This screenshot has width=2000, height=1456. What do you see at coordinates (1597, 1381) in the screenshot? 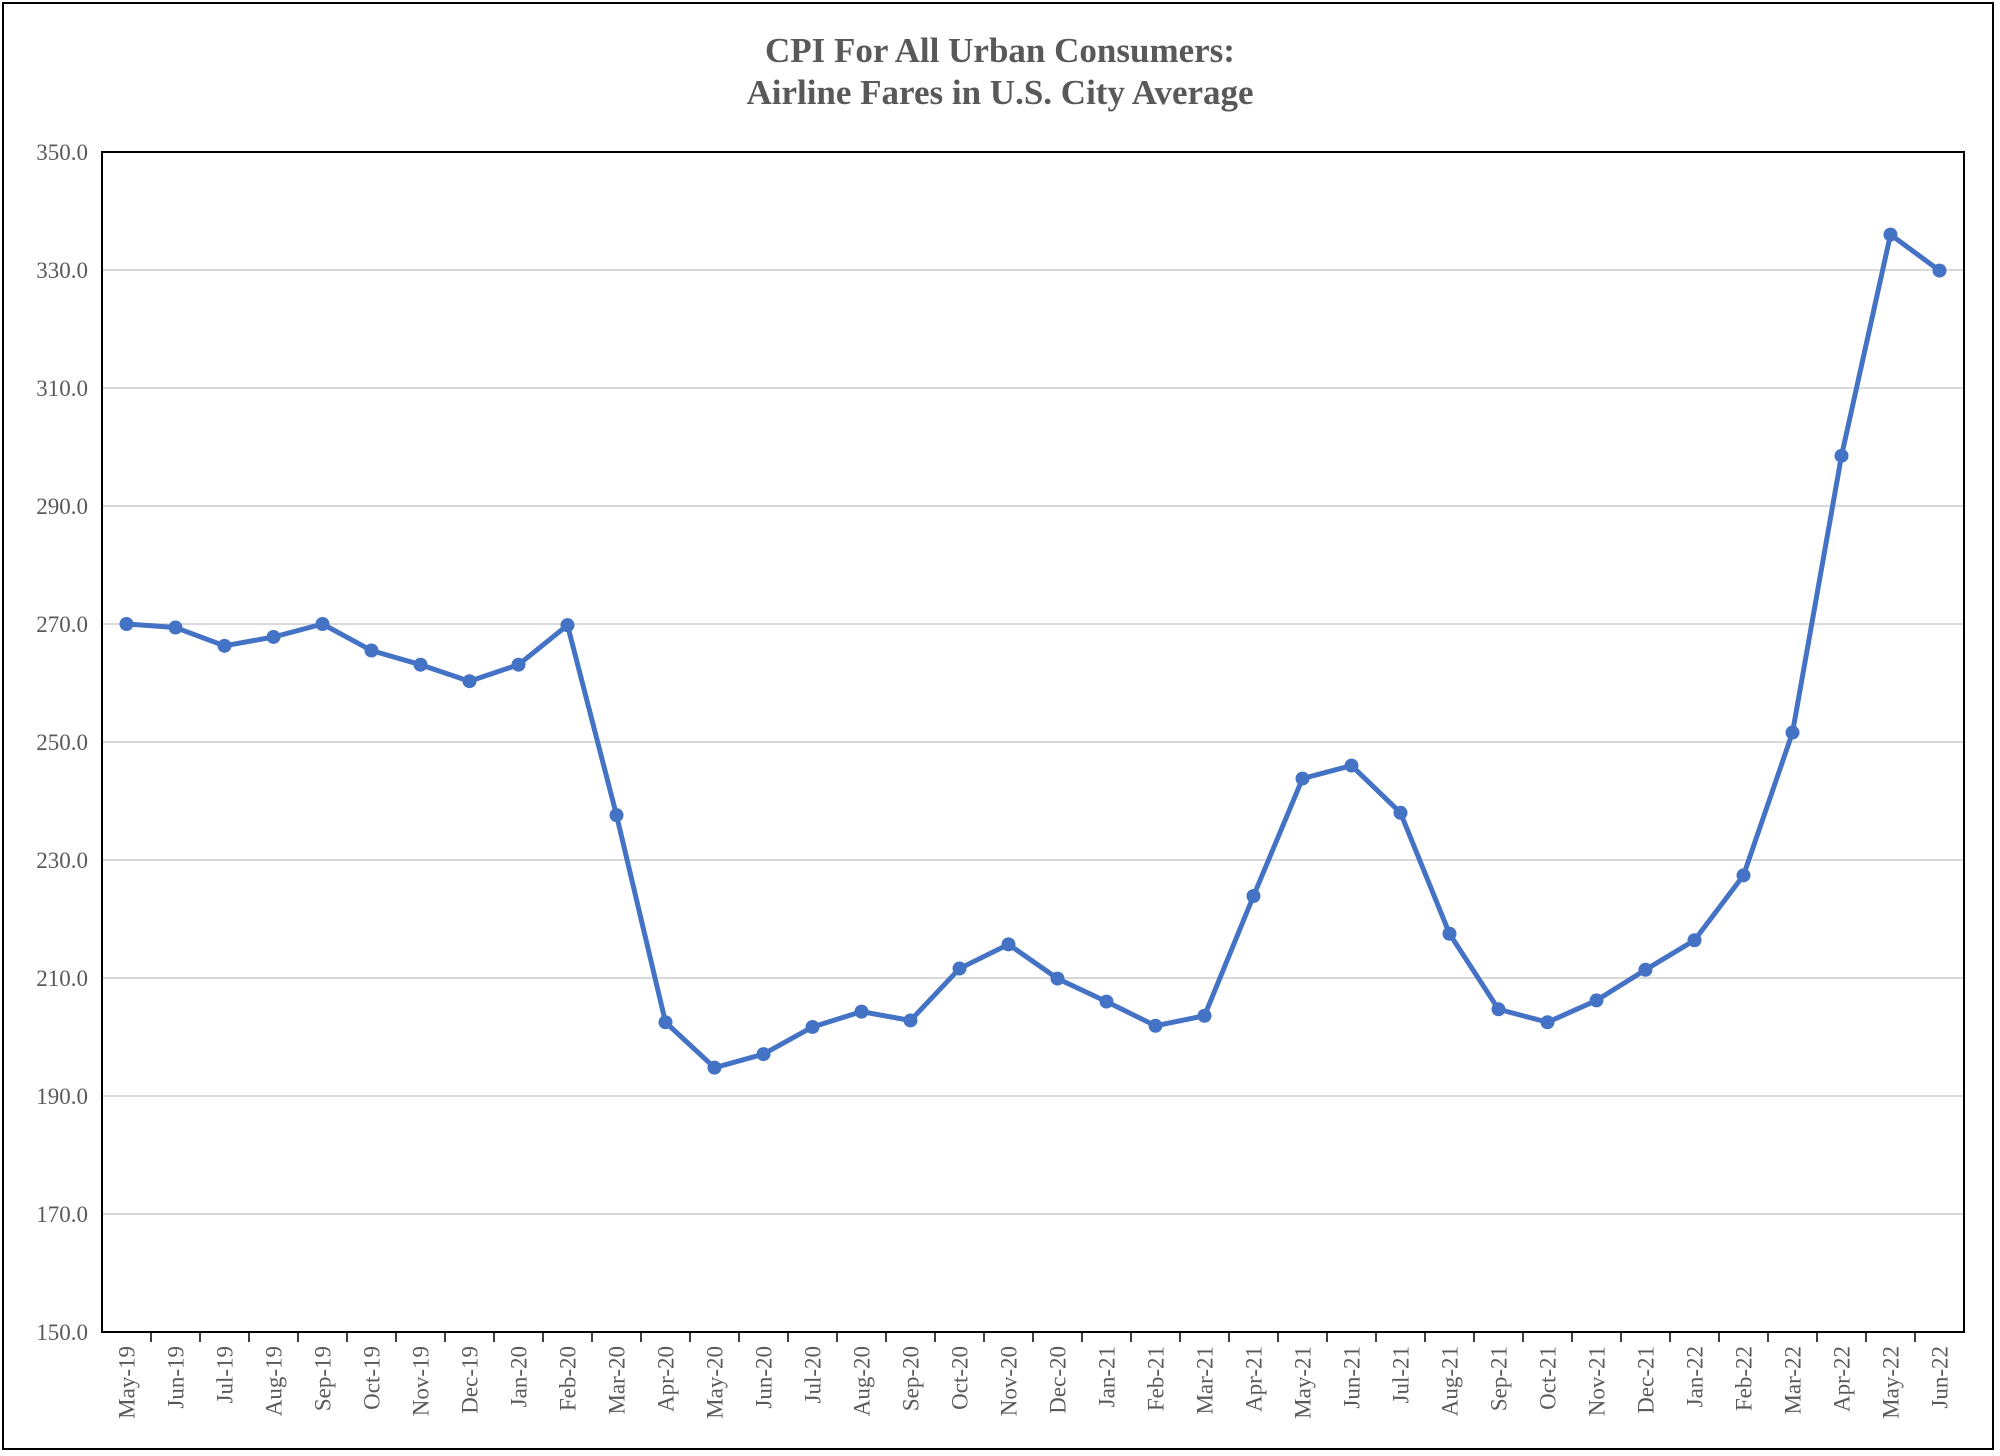
I see `x-tick-label: Nov-21` at bounding box center [1597, 1381].